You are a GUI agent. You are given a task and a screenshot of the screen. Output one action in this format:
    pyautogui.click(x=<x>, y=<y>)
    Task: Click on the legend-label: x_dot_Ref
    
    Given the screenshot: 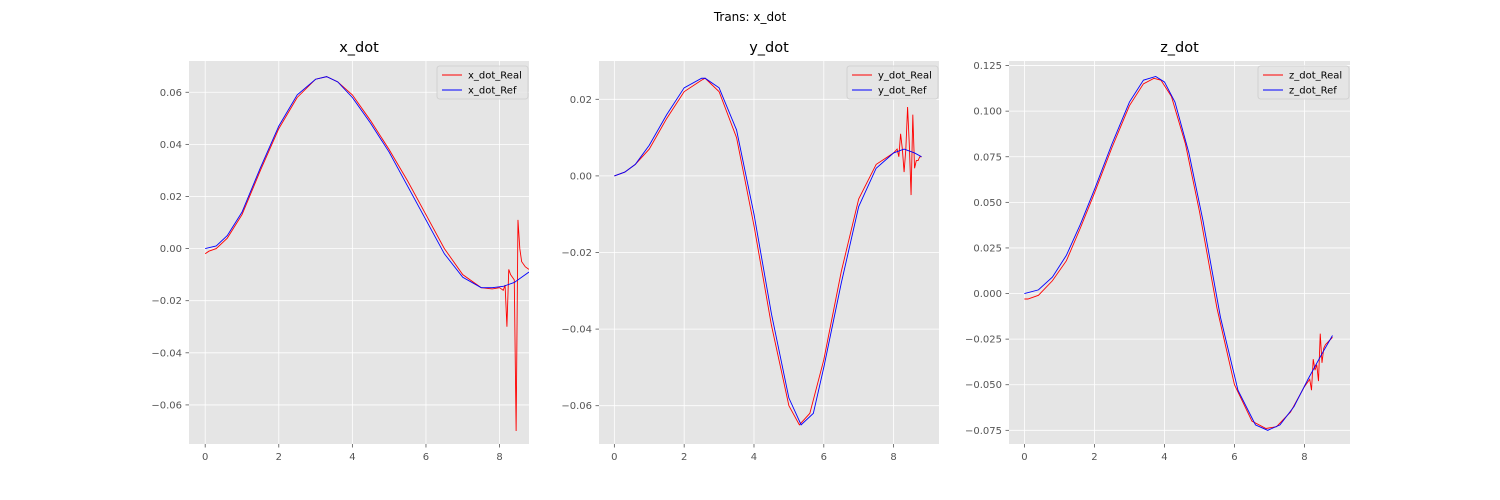 What is the action you would take?
    pyautogui.click(x=492, y=91)
    